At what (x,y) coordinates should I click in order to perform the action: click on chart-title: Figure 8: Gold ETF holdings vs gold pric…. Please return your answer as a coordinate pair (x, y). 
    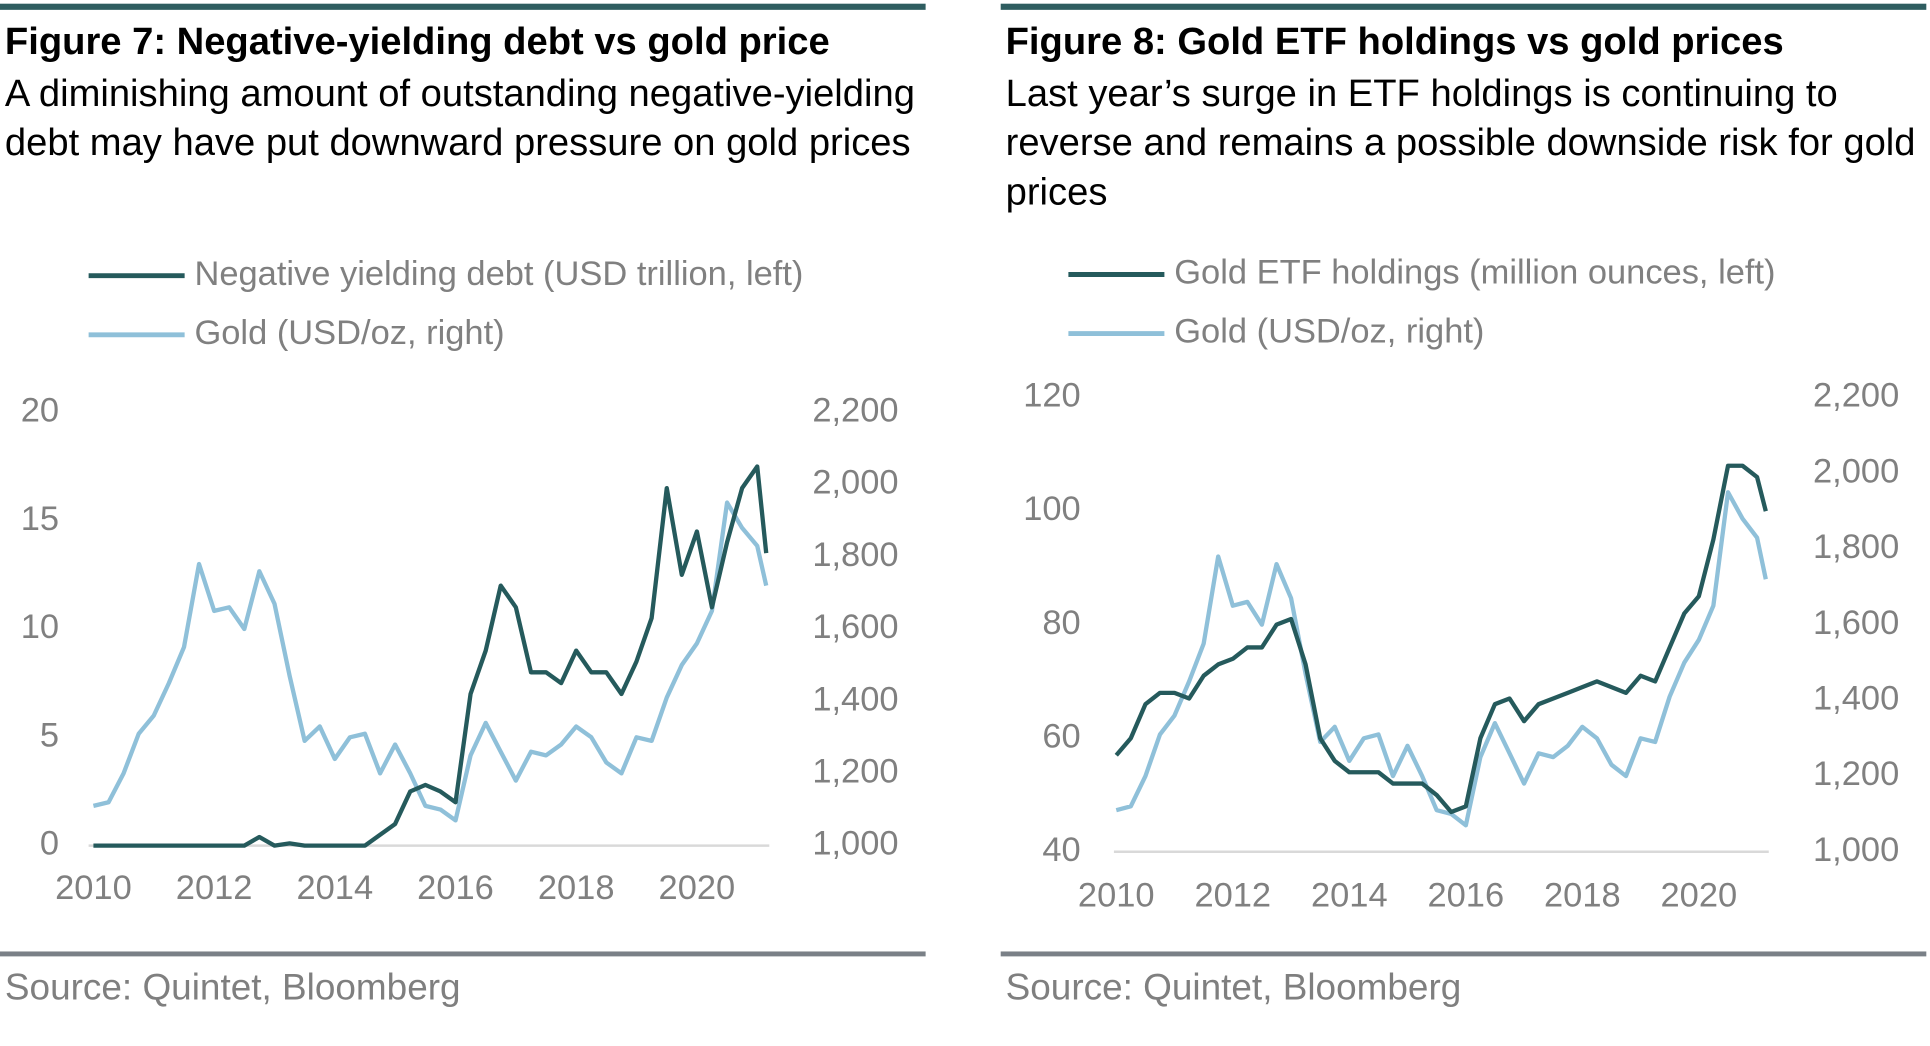
    Looking at the image, I should click on (1394, 41).